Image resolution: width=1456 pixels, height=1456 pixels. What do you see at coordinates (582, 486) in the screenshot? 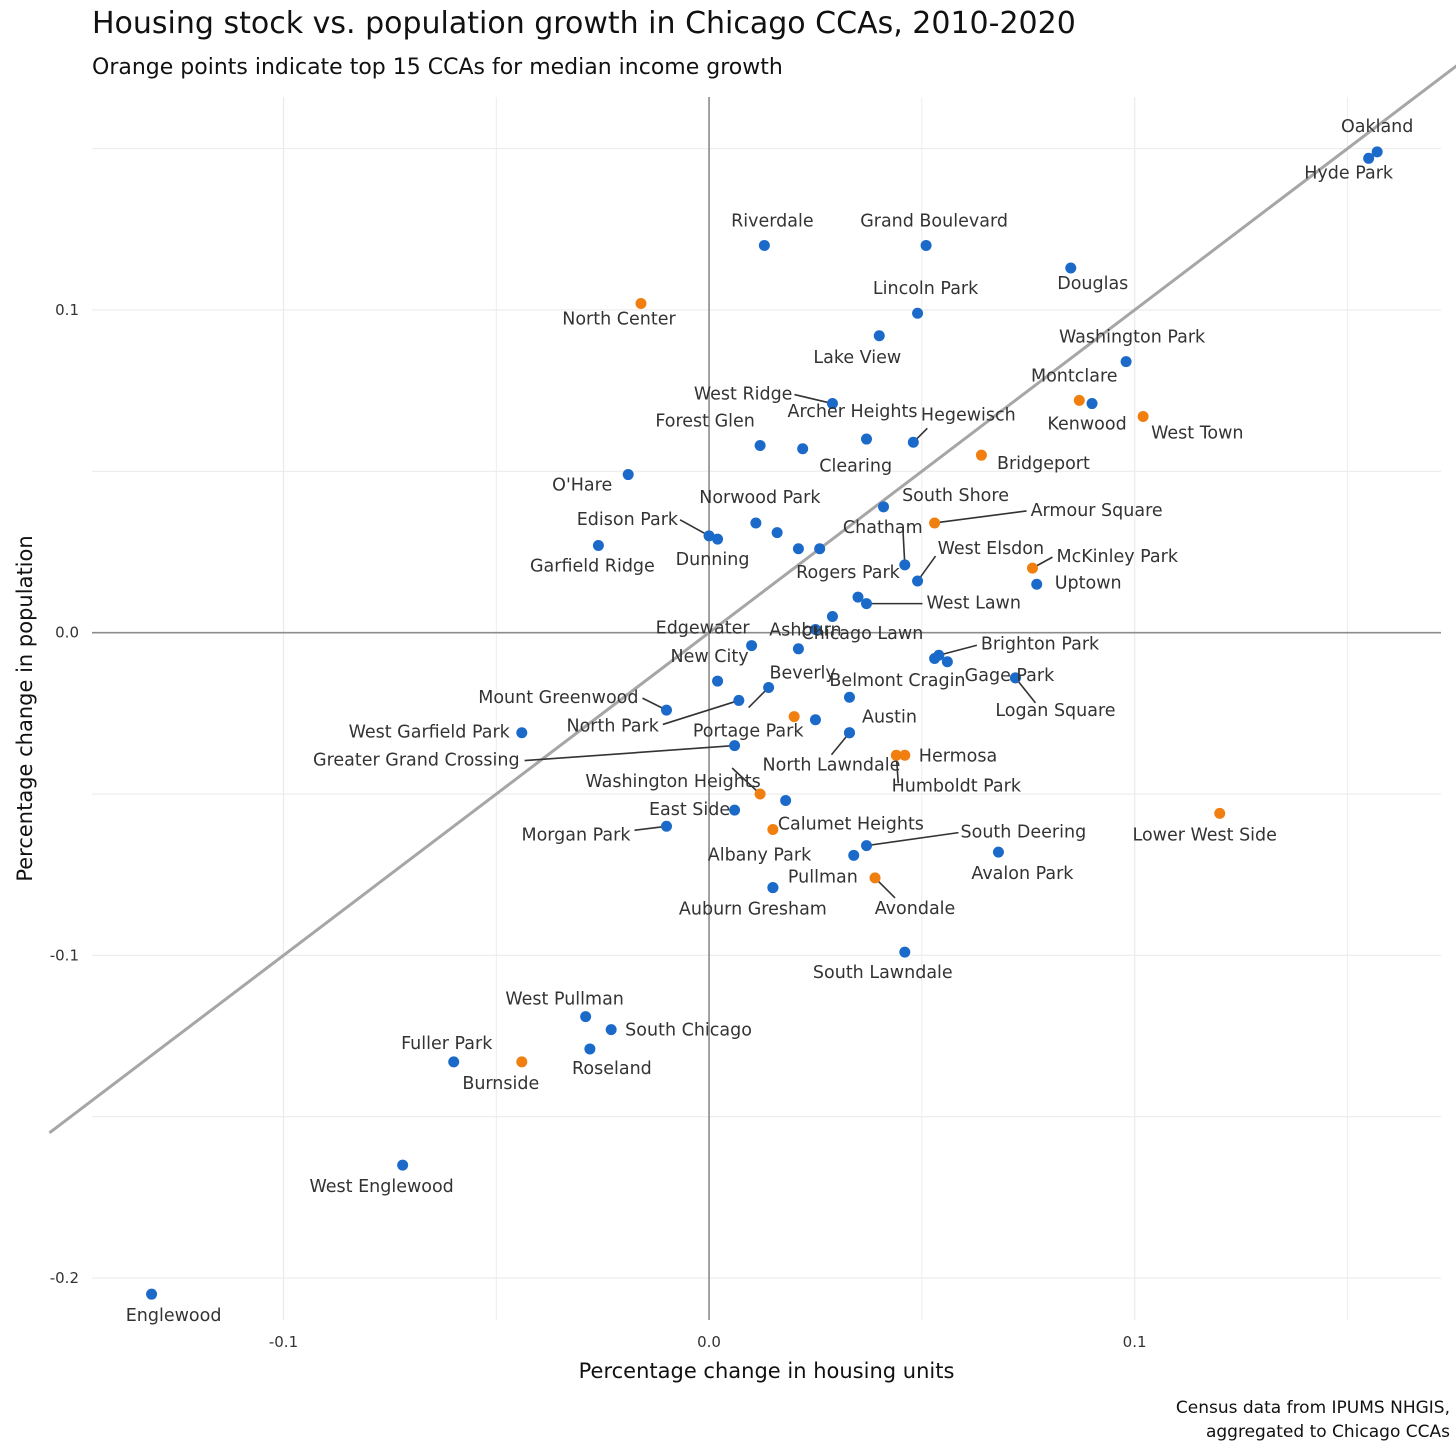
I see `point-label: O'Hare` at bounding box center [582, 486].